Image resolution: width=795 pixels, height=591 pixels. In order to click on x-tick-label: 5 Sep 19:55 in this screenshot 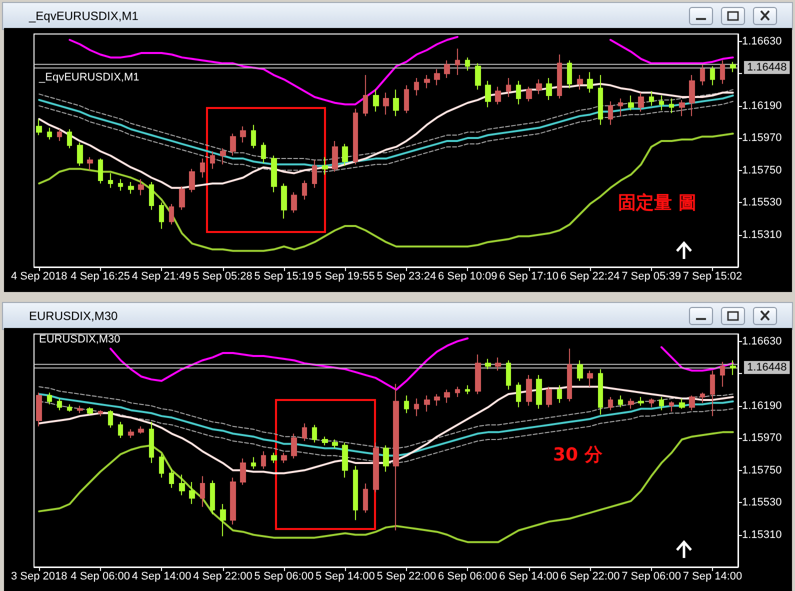, I will do `click(345, 276)`.